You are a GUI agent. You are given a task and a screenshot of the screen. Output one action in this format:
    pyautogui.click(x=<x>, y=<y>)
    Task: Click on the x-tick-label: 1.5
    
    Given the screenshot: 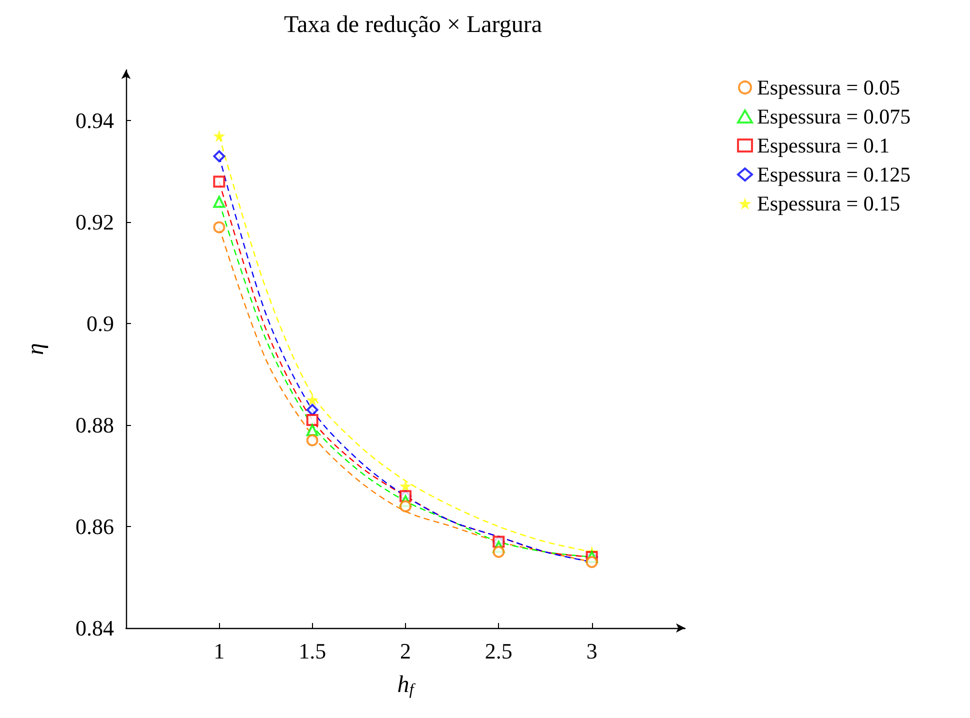 What is the action you would take?
    pyautogui.click(x=312, y=651)
    